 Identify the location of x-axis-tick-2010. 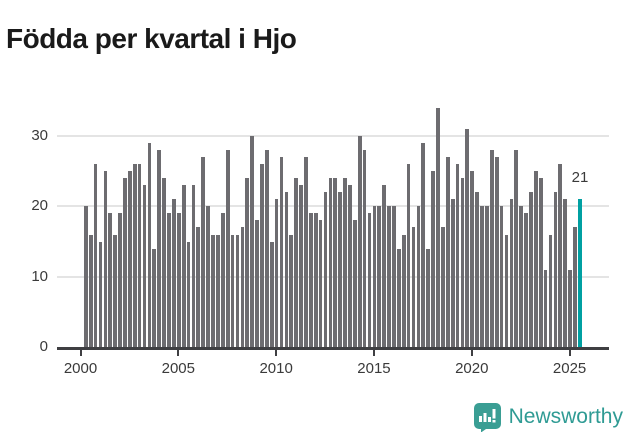
(276, 353).